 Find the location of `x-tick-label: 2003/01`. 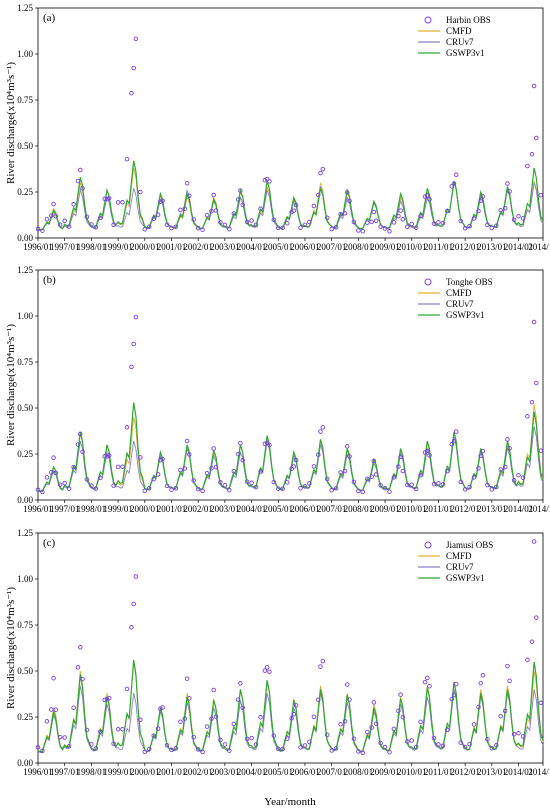

x-tick-label: 2003/01 is located at coordinates (225, 509).